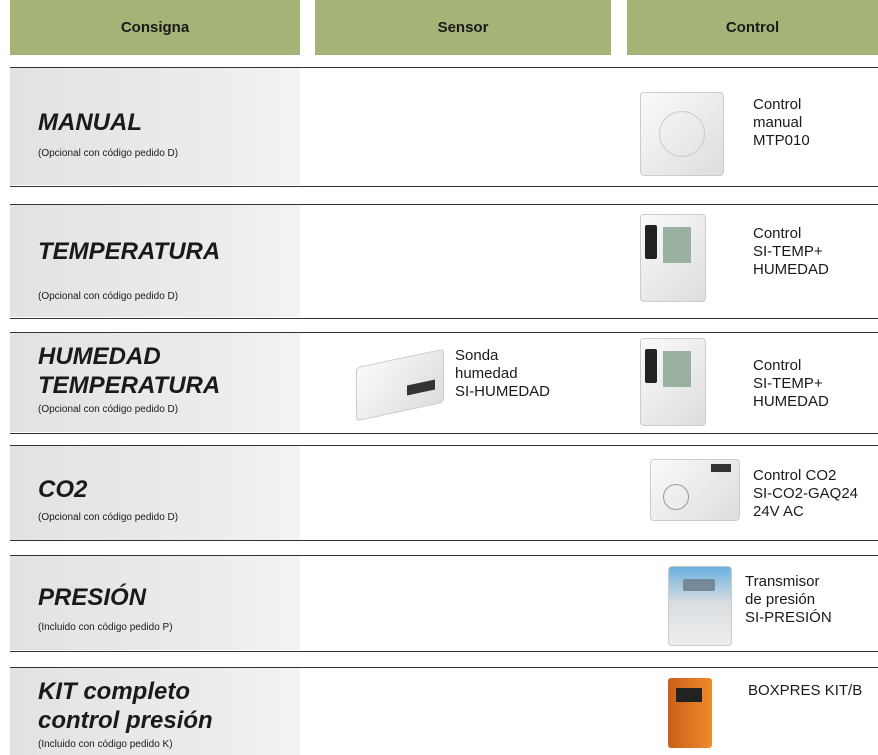 This screenshot has height=755, width=878. What do you see at coordinates (795, 475) in the screenshot?
I see `text-line: Control CO2` at bounding box center [795, 475].